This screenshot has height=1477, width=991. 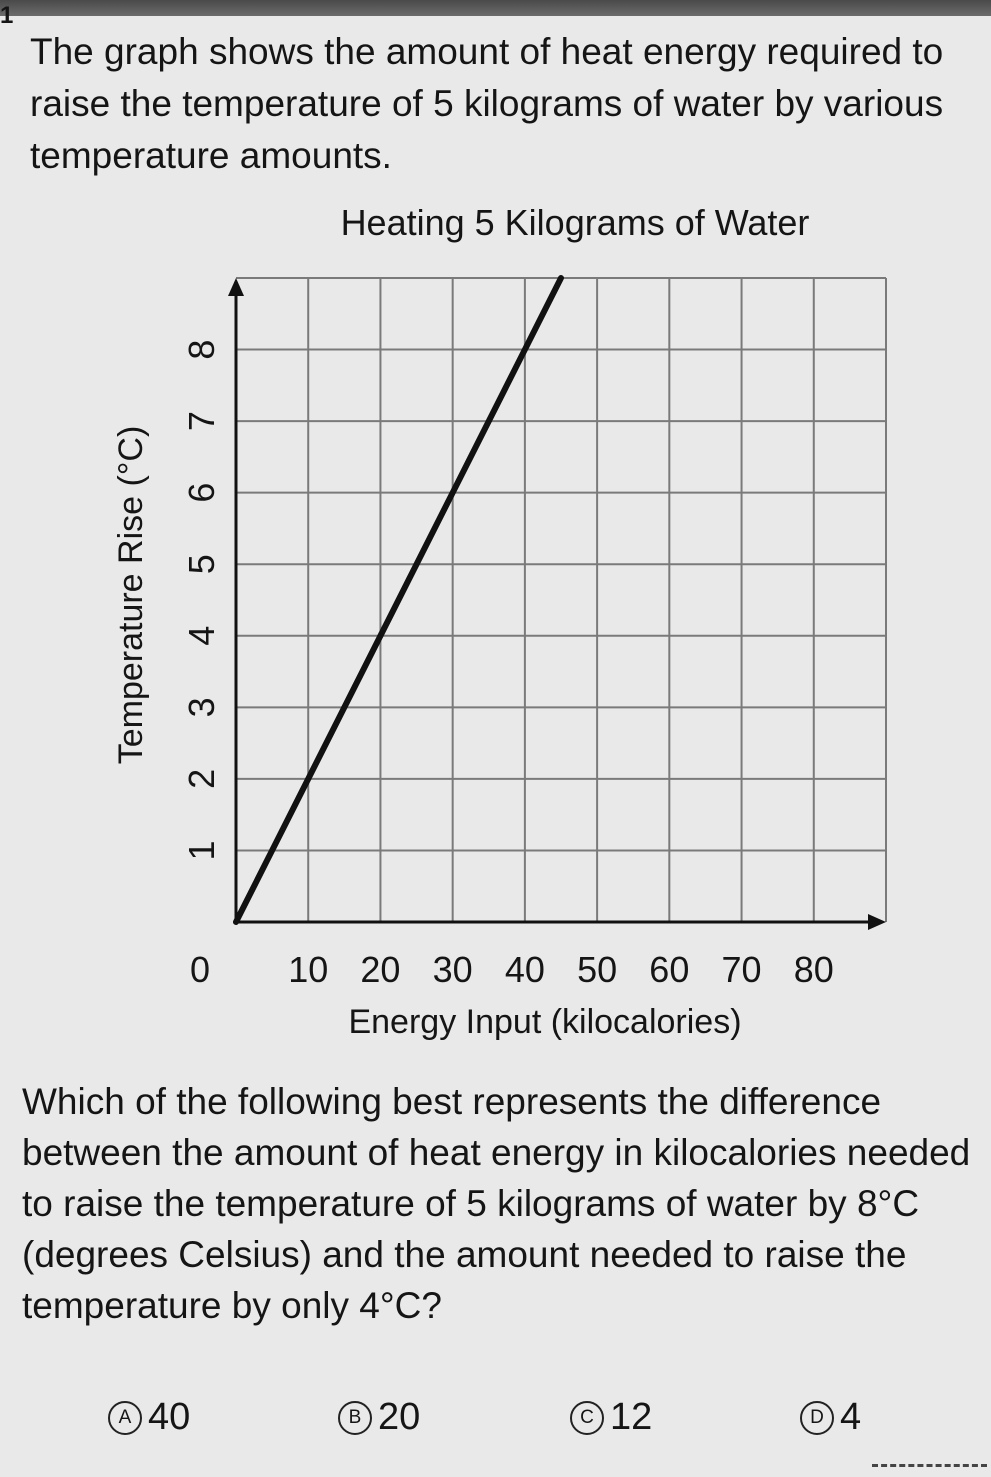 What do you see at coordinates (131, 595) in the screenshot?
I see `y-axis-label: Temperature Rise (°C)` at bounding box center [131, 595].